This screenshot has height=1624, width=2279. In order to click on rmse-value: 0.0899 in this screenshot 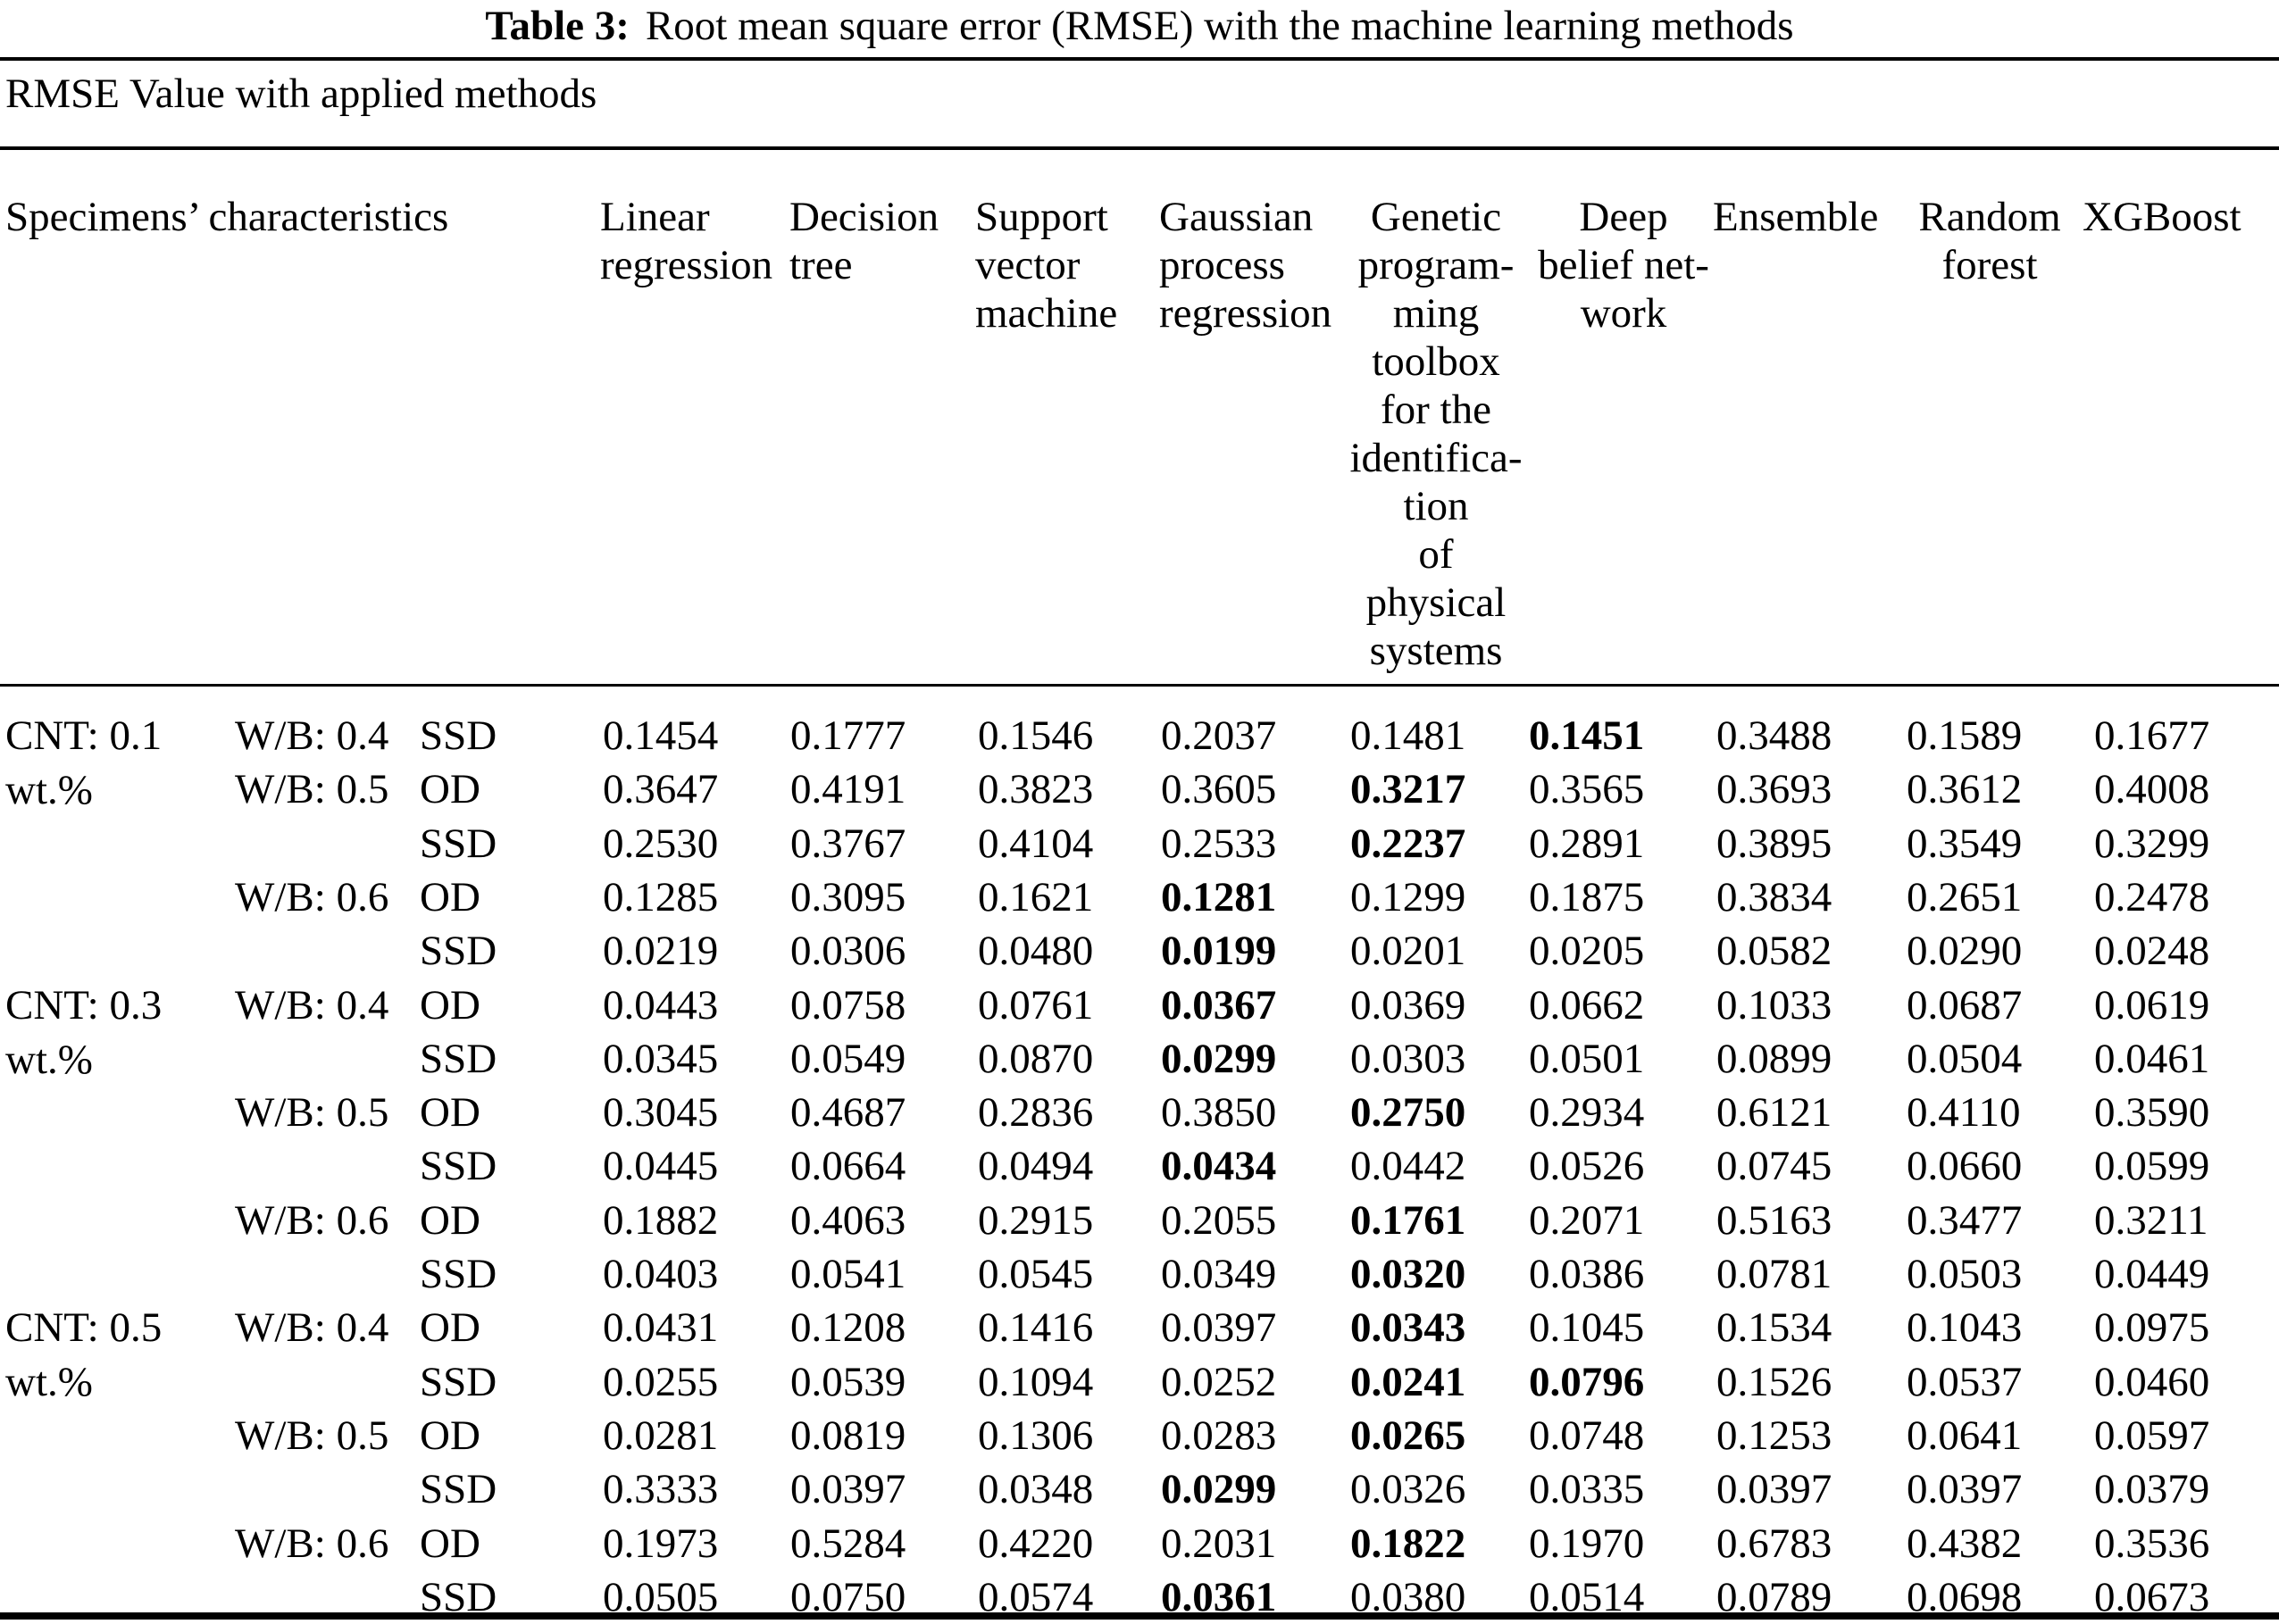, I will do `click(1774, 1058)`.